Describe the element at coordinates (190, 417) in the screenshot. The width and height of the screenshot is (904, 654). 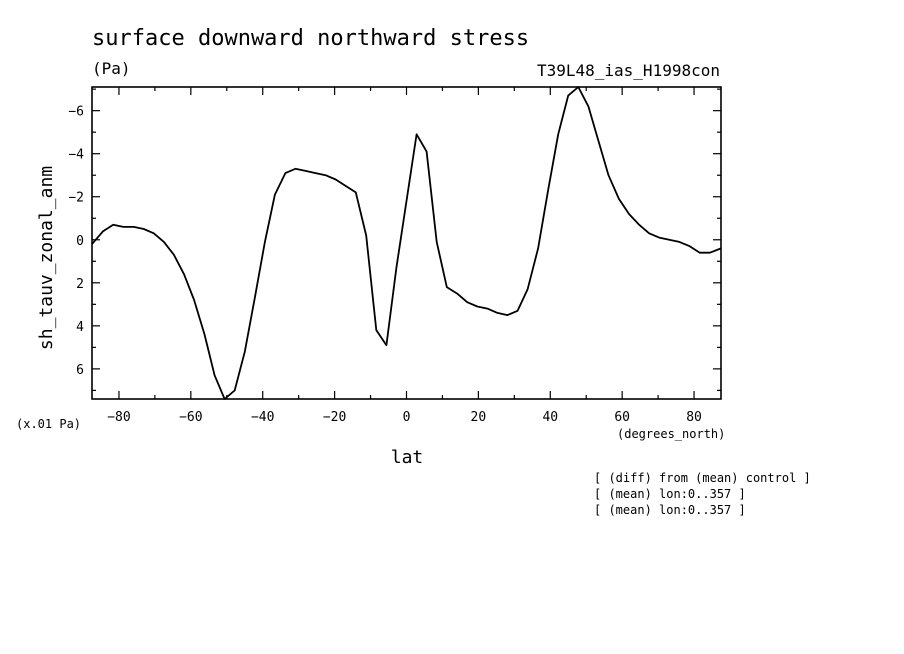
I see `x-tick-label: −60` at that location.